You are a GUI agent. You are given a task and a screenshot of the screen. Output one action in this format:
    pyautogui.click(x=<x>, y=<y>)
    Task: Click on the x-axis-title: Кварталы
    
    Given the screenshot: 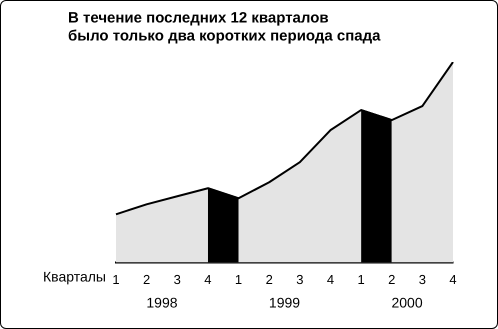 What is the action you would take?
    pyautogui.click(x=74, y=276)
    